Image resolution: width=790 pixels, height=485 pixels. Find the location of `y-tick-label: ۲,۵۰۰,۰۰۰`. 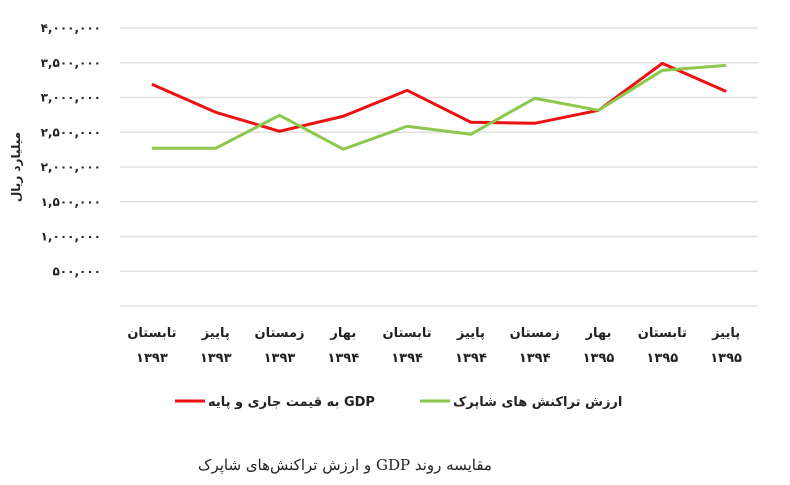

y-tick-label: ۲,۵۰۰,۰۰۰ is located at coordinates (71, 132).